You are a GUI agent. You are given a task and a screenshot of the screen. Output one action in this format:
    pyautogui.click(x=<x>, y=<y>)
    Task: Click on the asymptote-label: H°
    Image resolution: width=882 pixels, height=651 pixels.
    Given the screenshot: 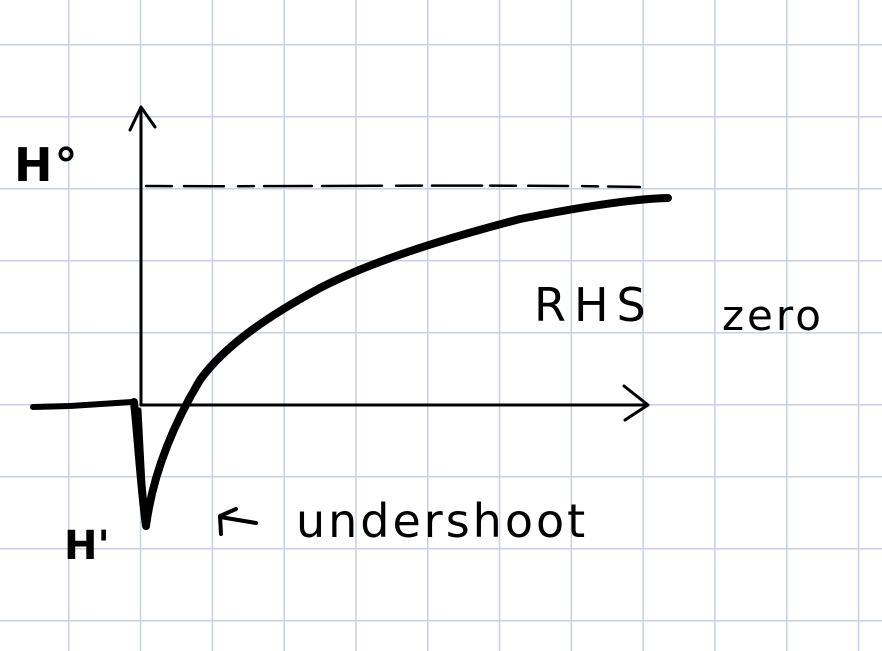 What is the action you would take?
    pyautogui.click(x=47, y=165)
    